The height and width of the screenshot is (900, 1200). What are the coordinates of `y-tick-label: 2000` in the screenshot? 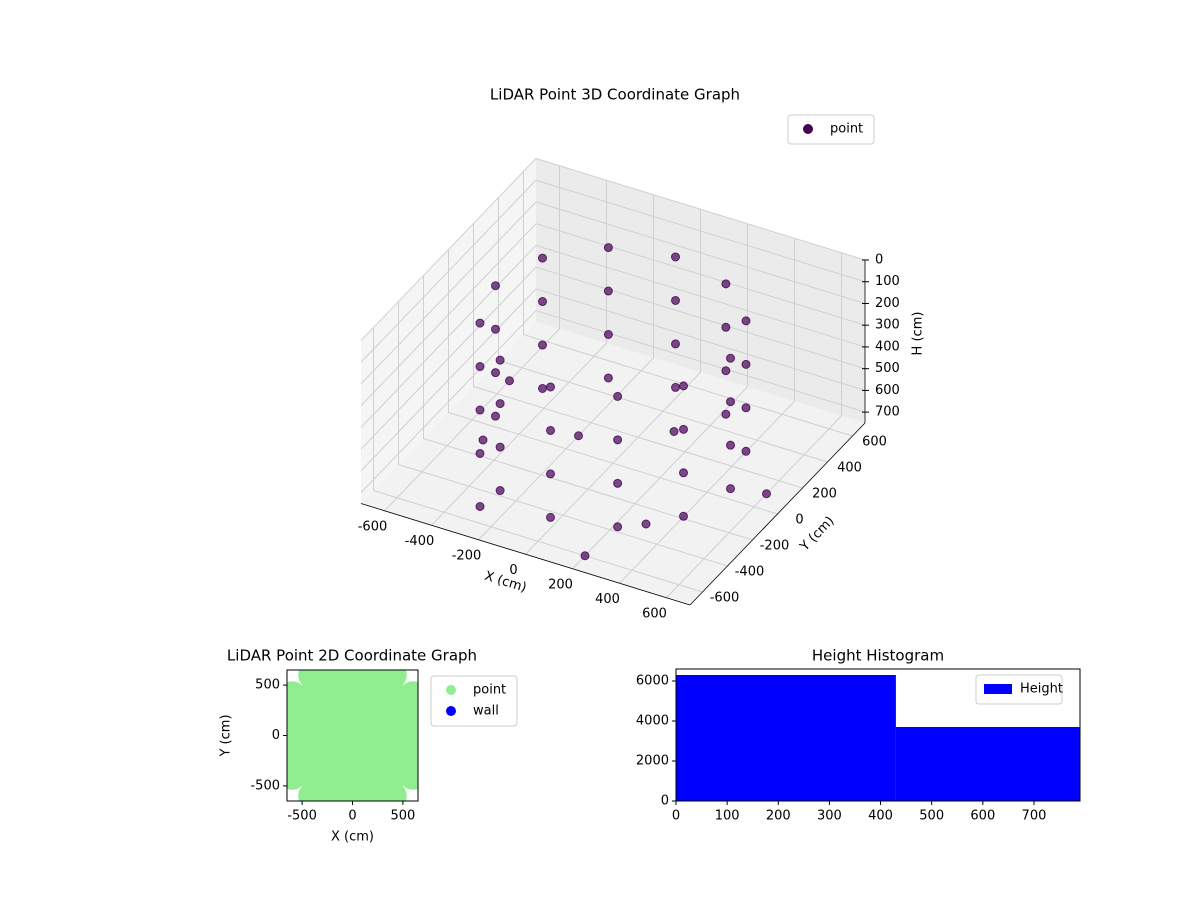 It's located at (652, 761).